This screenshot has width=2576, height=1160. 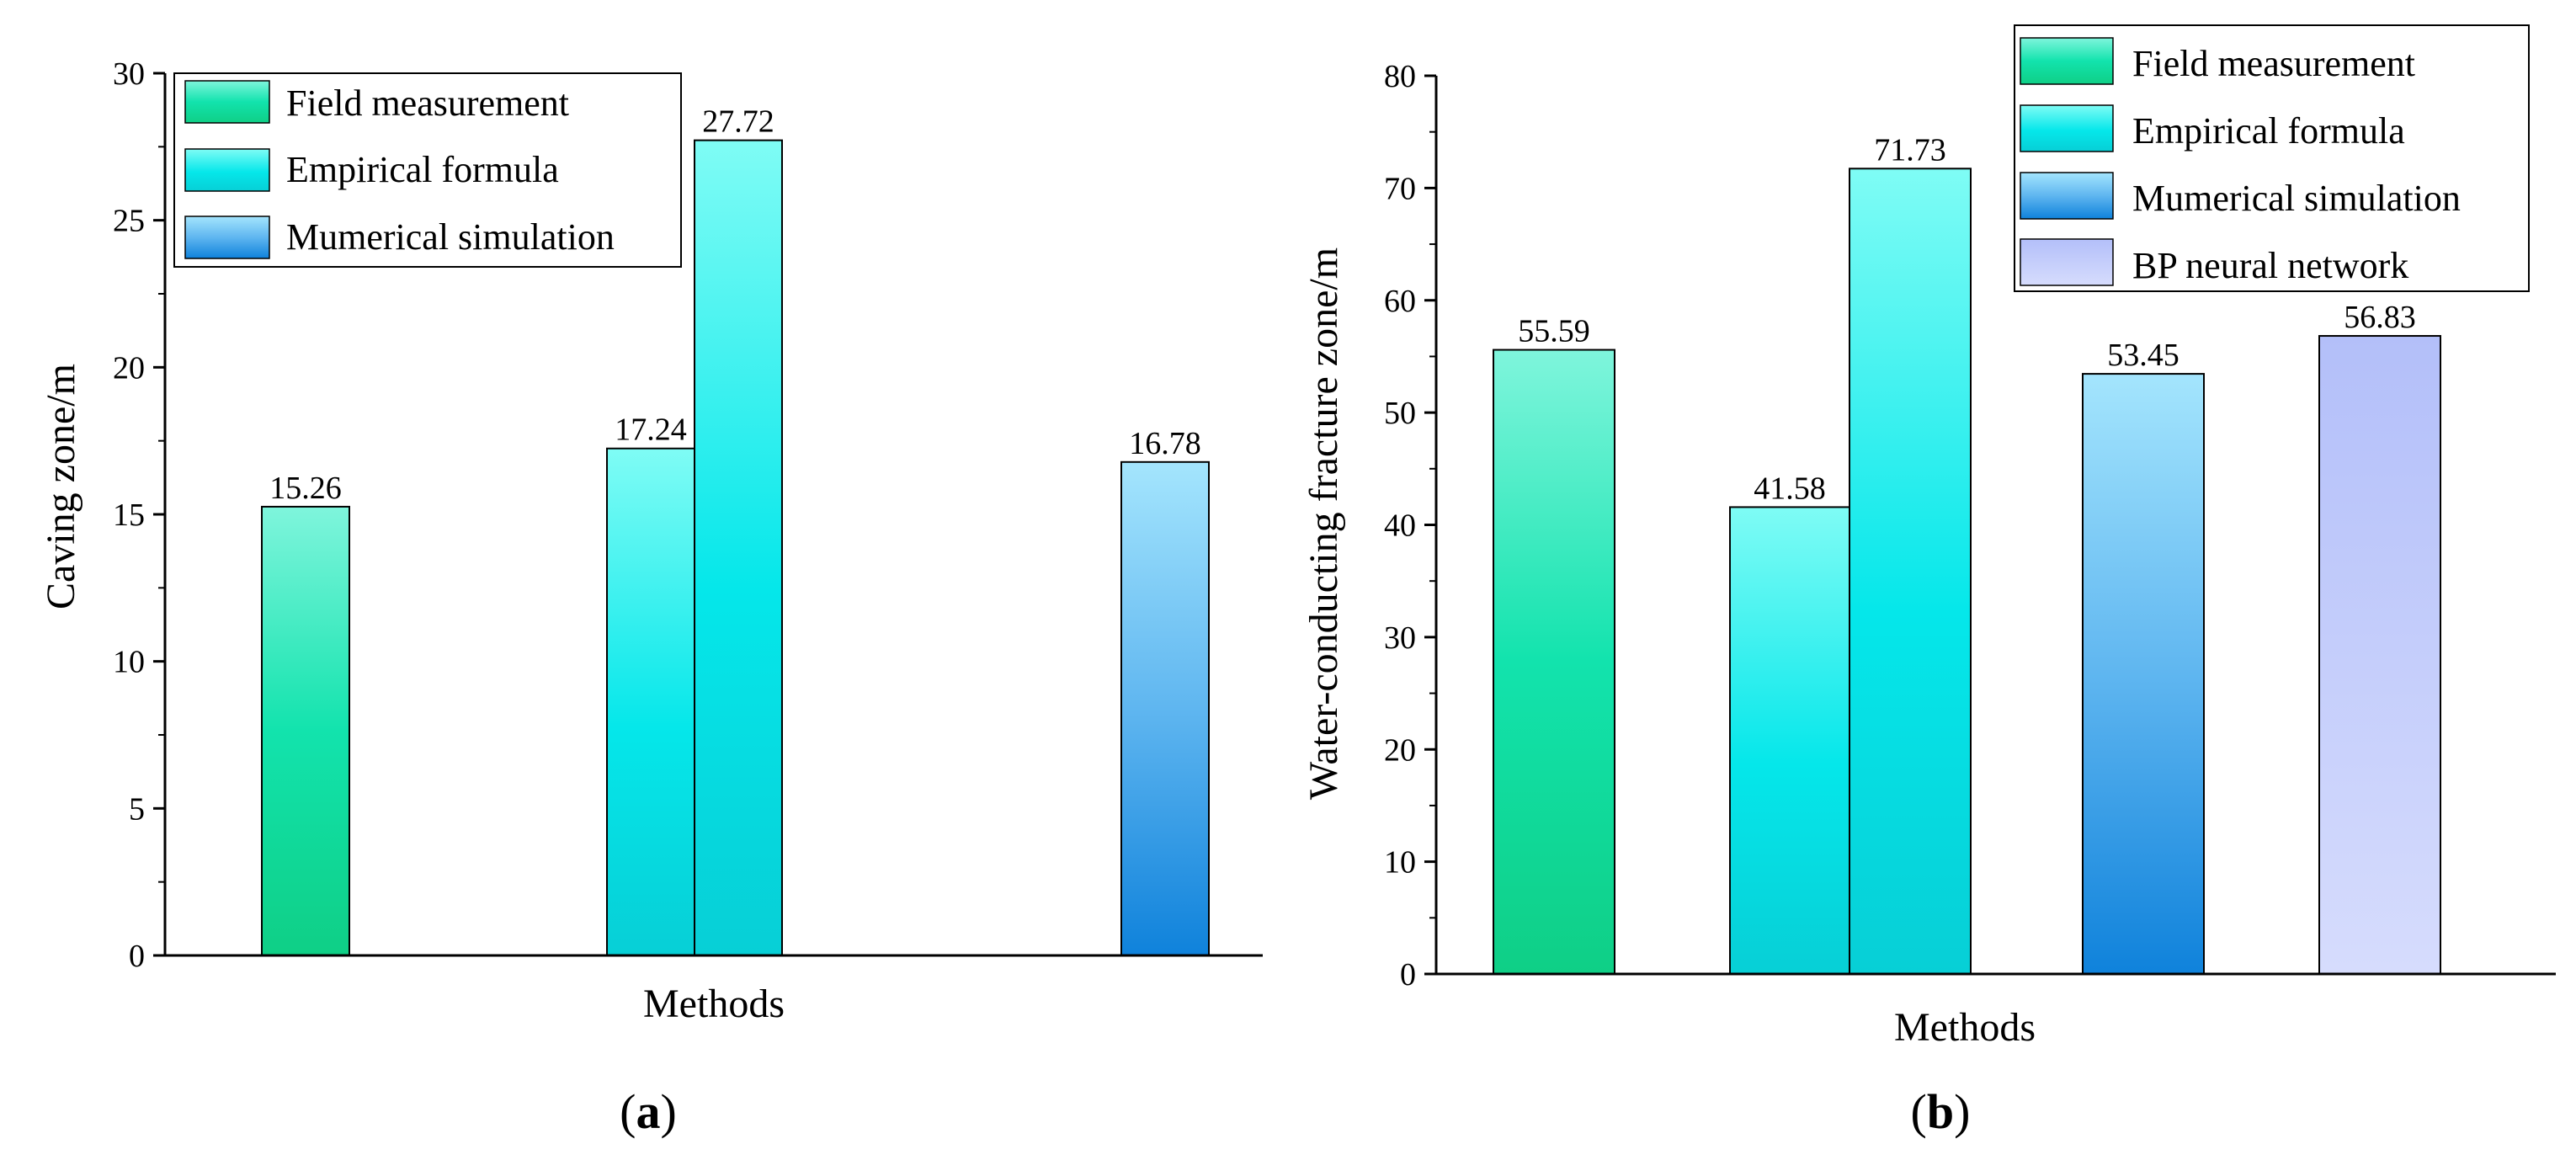 I want to click on panel-b-legend-swatch-simulation, so click(x=2067, y=196).